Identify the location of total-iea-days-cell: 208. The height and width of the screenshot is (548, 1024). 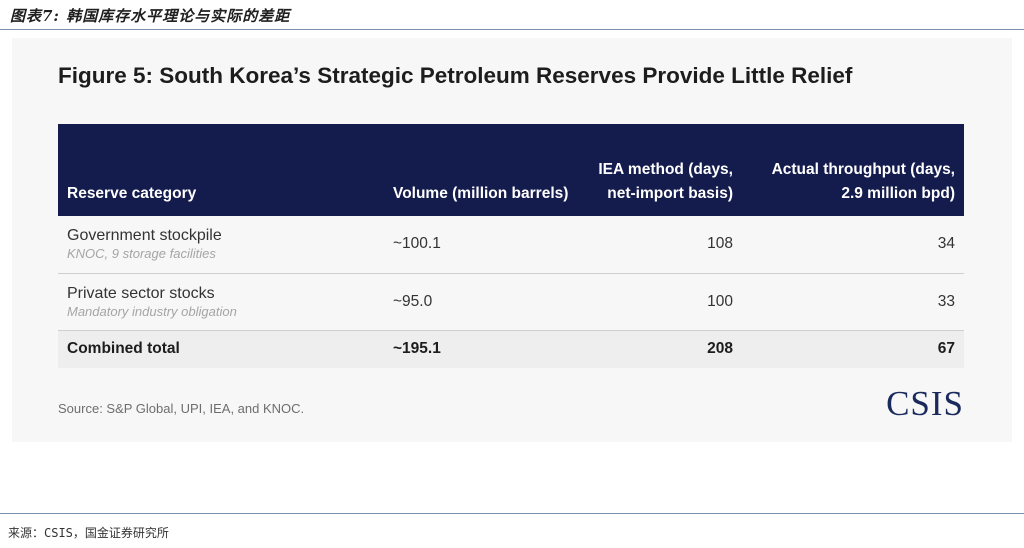
(661, 349).